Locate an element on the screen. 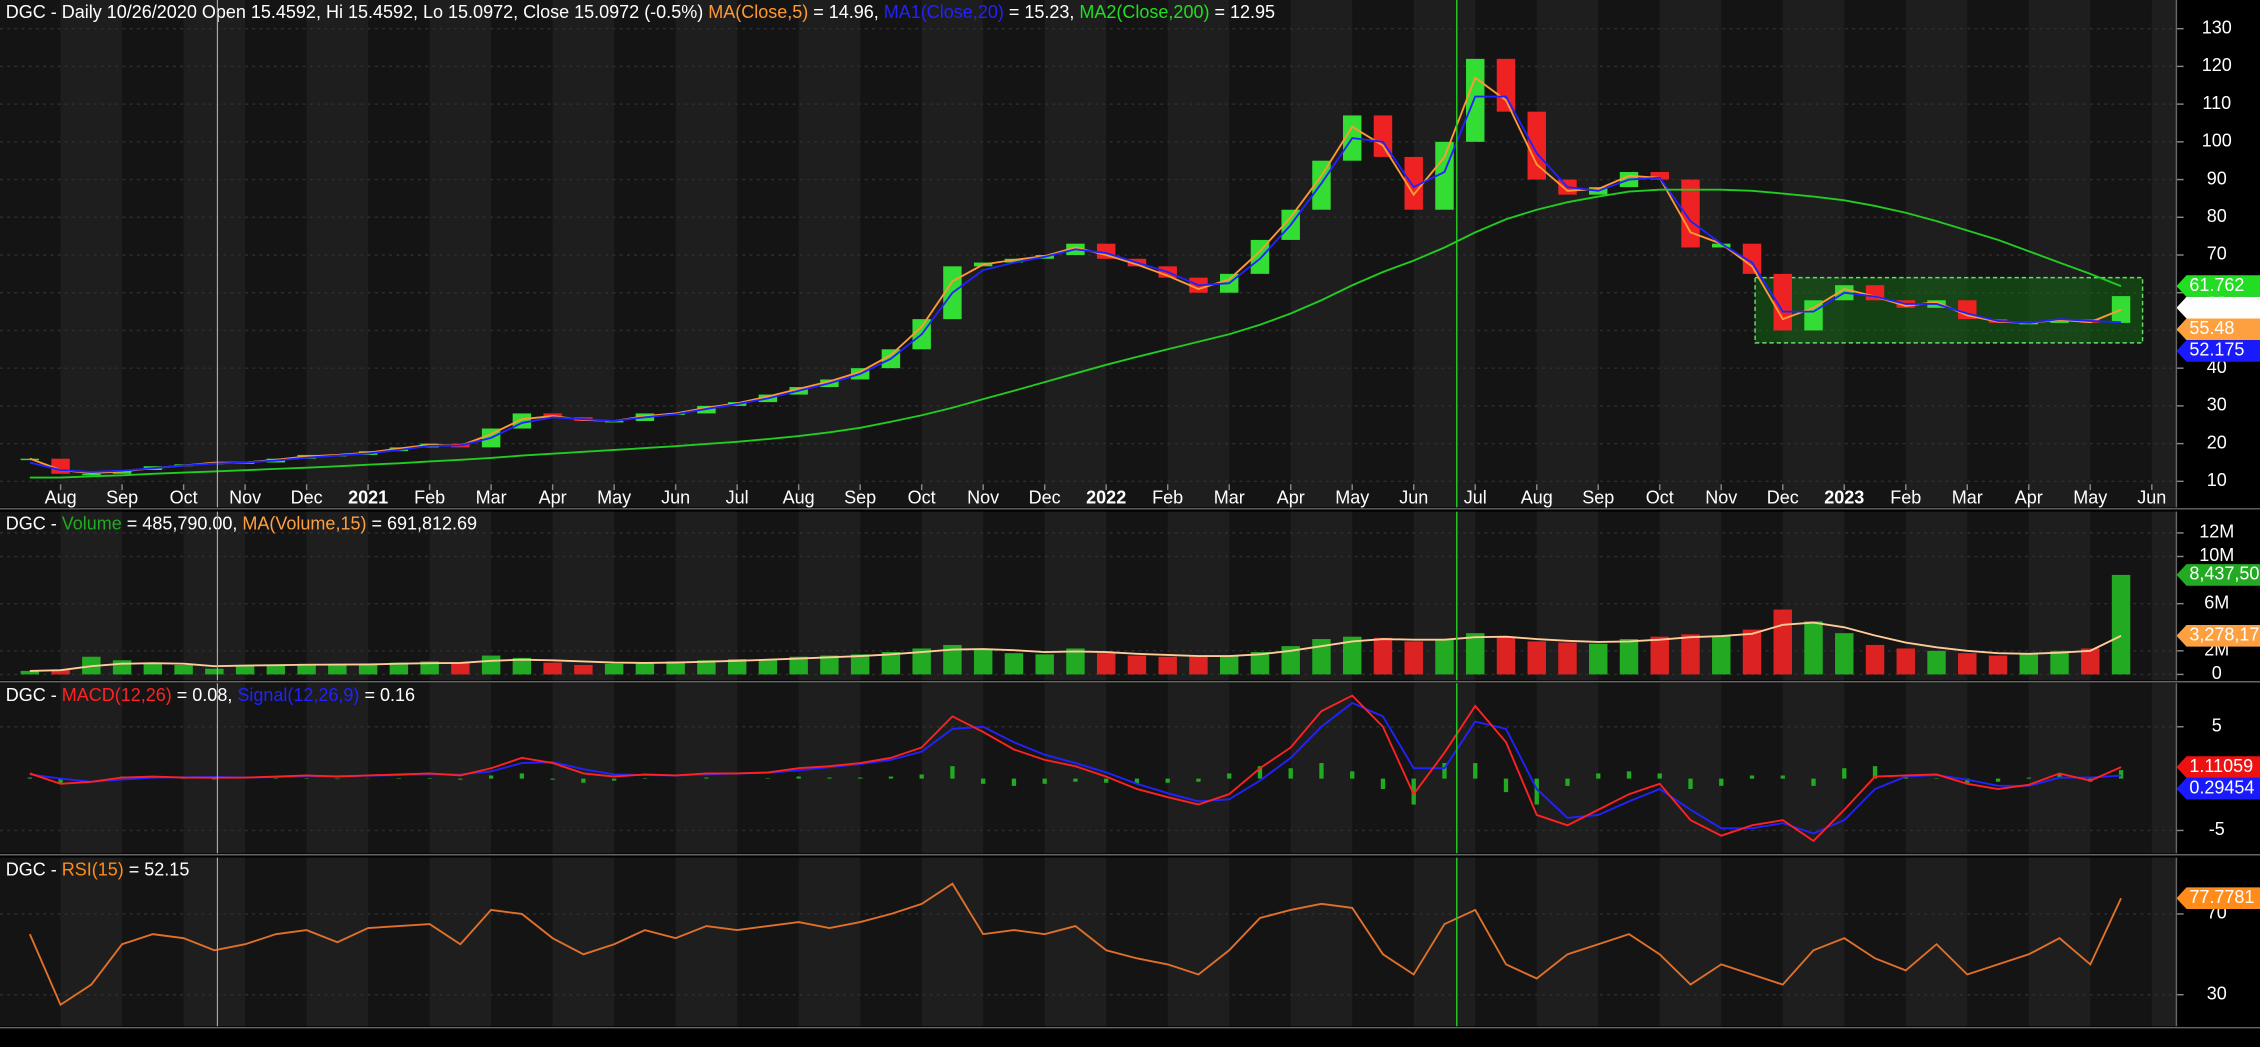  x-tick-label: Jul is located at coordinates (1475, 497).